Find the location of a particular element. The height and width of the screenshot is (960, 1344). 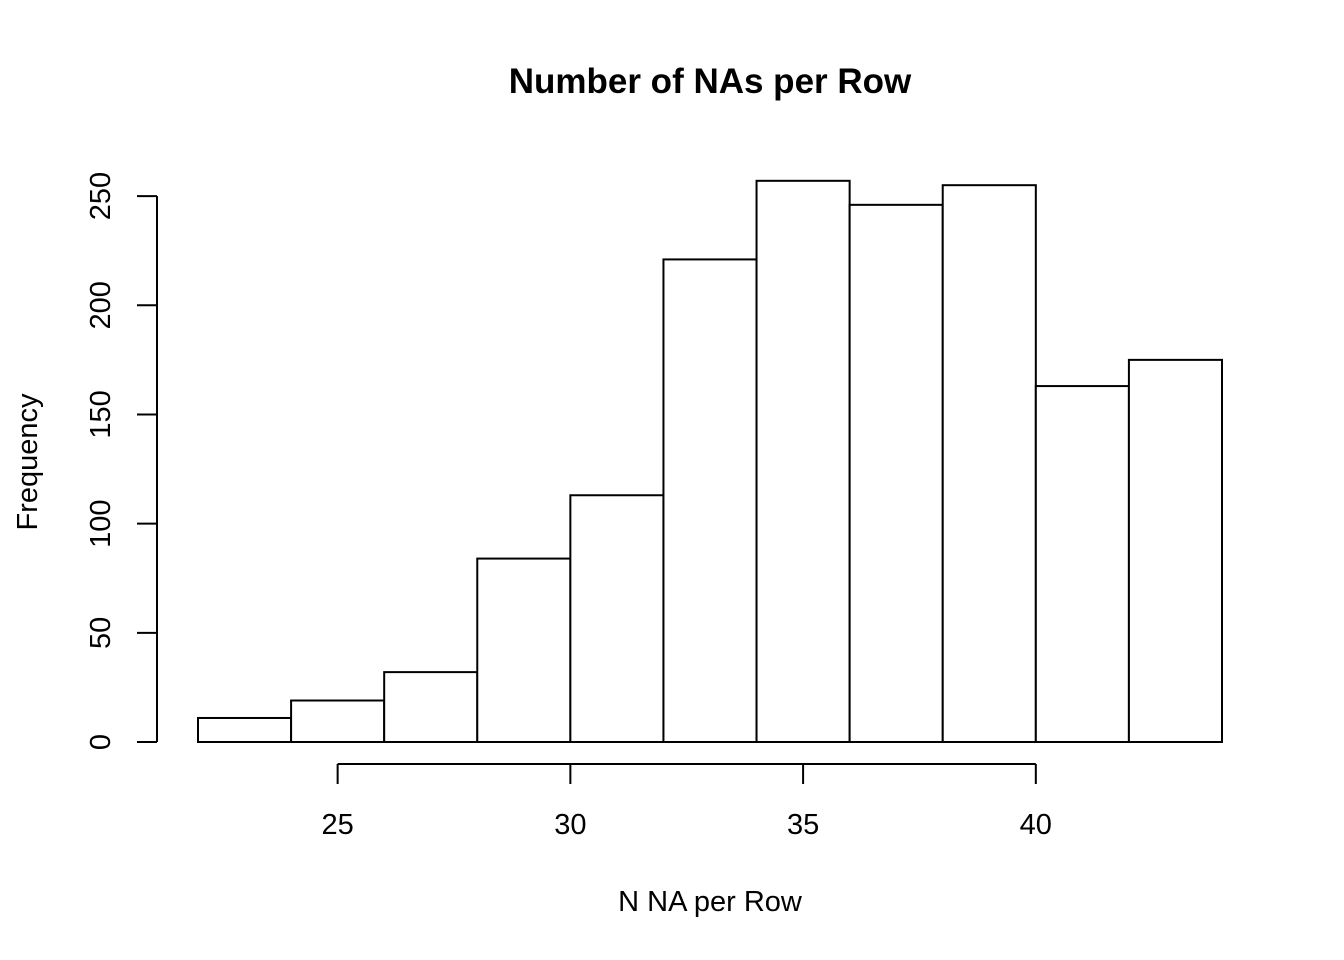

x-axis-label: N NA per Row is located at coordinates (710, 902).